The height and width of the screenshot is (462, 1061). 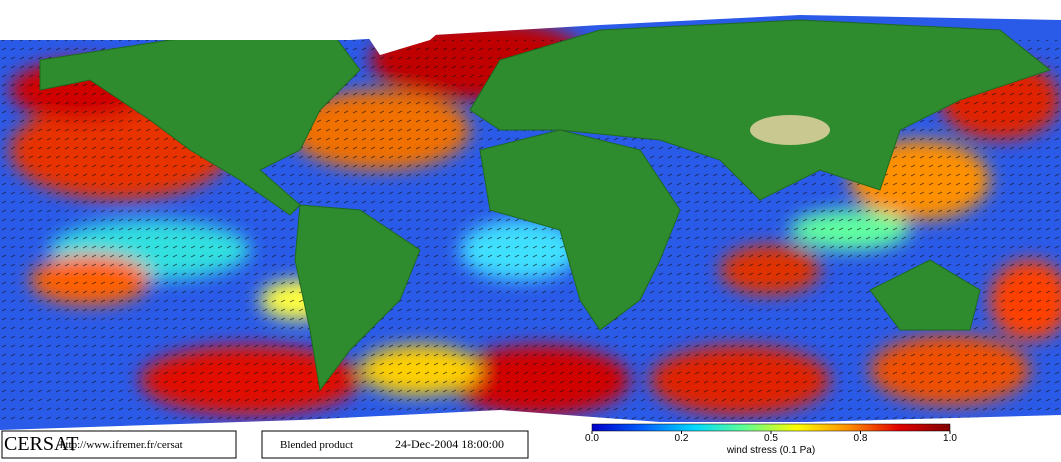 I want to click on info-box, so click(x=395, y=444).